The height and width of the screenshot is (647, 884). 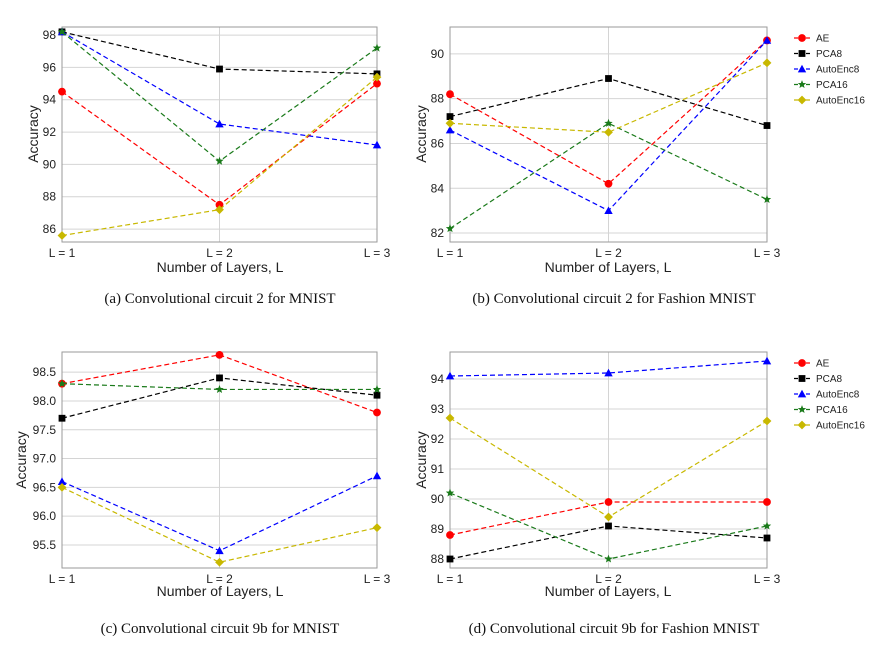 What do you see at coordinates (220, 629) in the screenshot?
I see `chart-caption: (c) Convolutional circuit 9b for MNIST` at bounding box center [220, 629].